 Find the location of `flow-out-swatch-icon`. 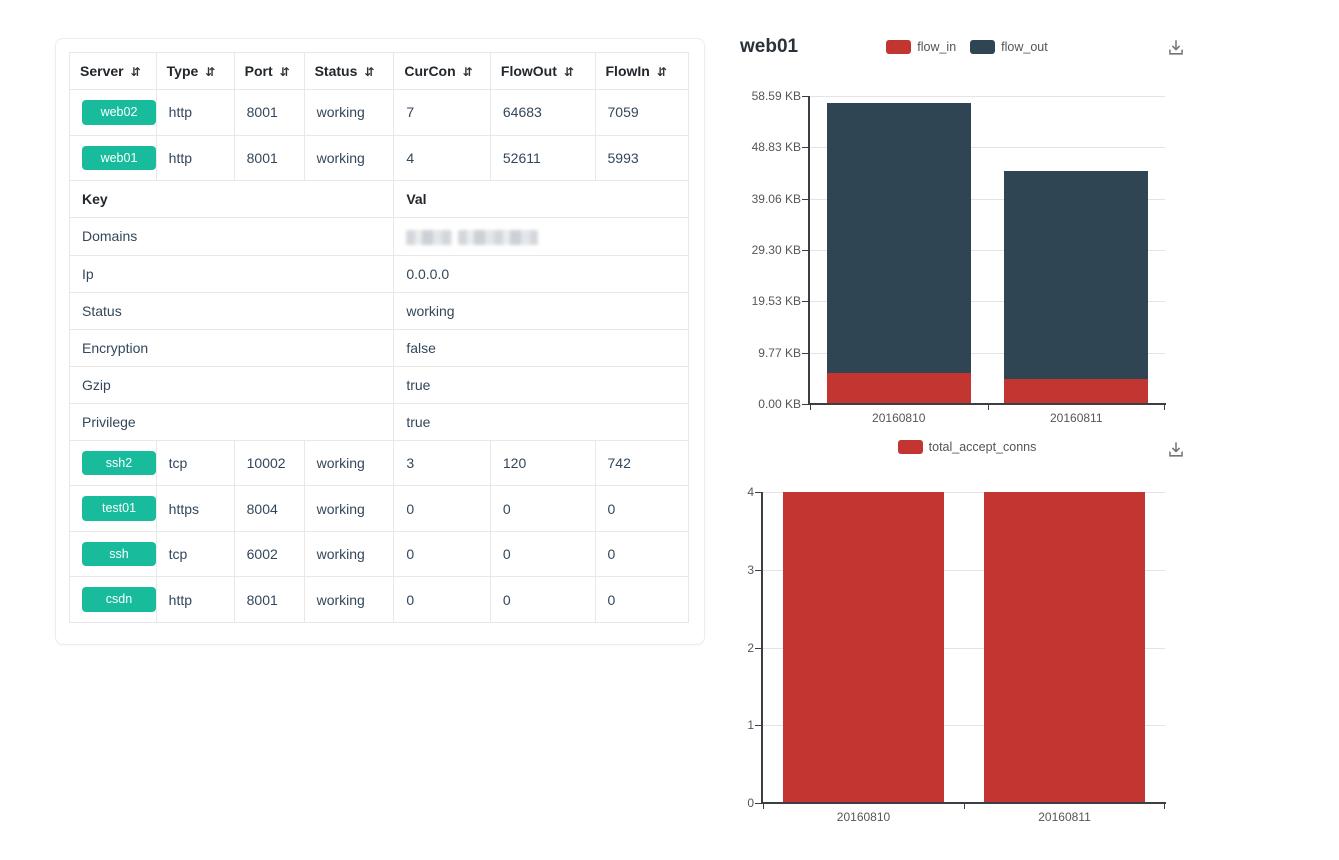

flow-out-swatch-icon is located at coordinates (983, 47).